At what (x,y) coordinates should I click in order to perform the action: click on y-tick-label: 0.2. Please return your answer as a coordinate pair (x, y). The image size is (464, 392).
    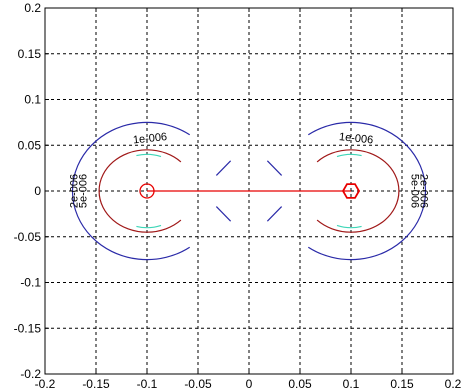
    Looking at the image, I should click on (32, 8).